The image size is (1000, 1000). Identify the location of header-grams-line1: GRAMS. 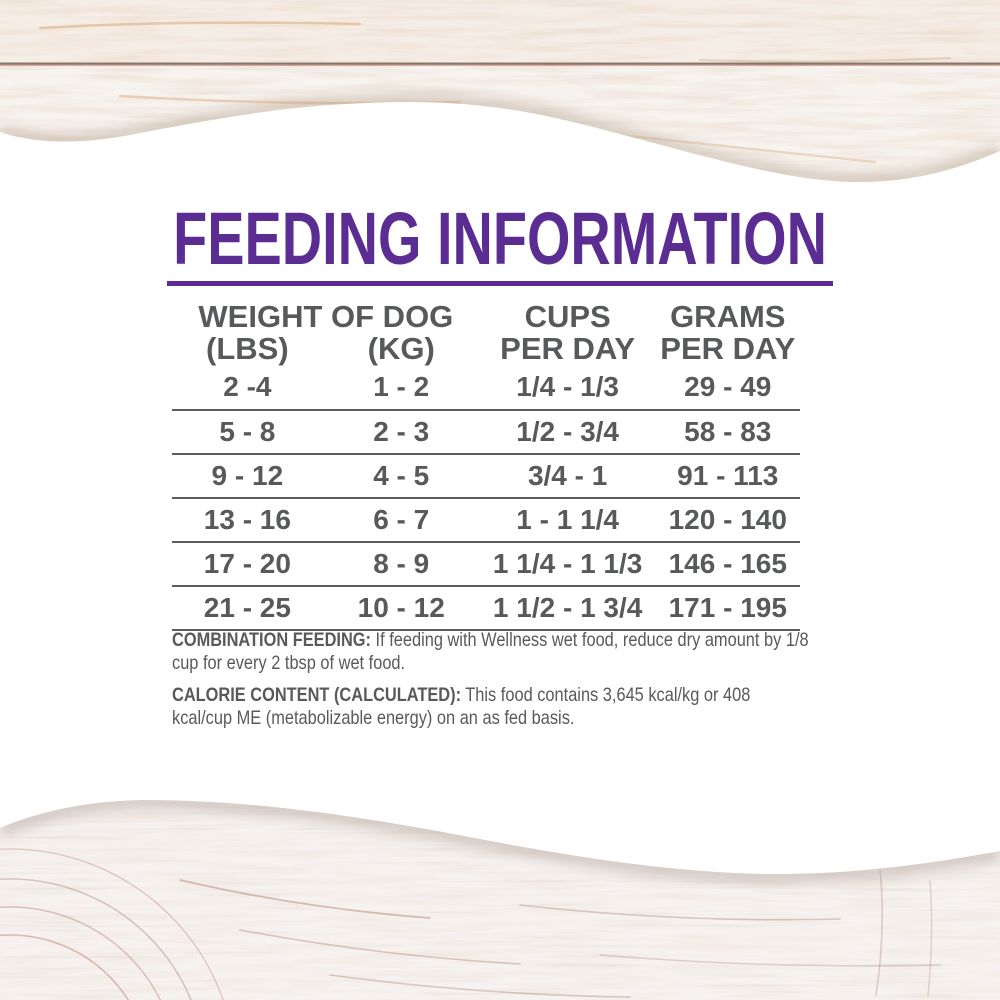
(728, 316).